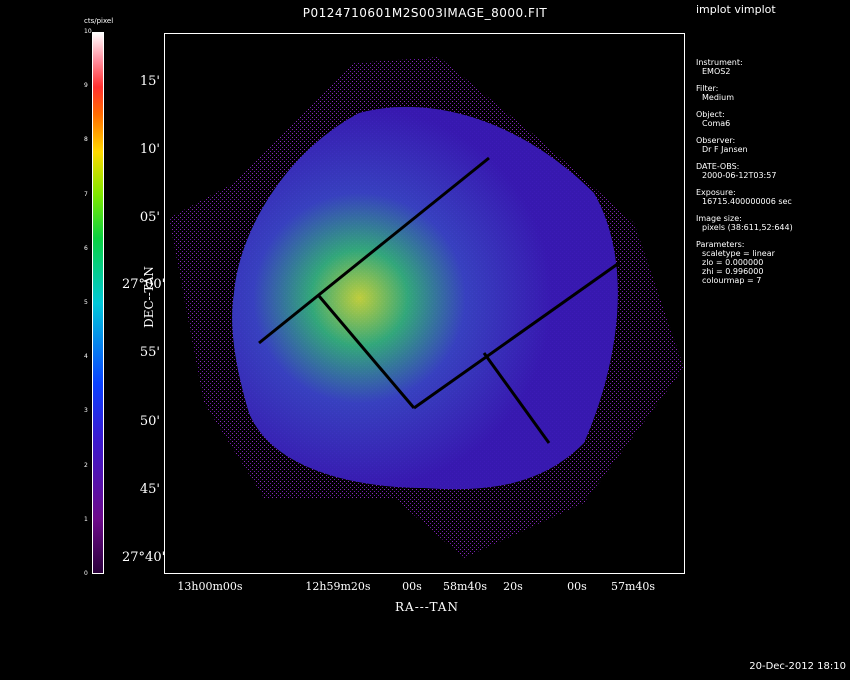 The image size is (850, 680). Describe the element at coordinates (148, 297) in the screenshot. I see `y-axis-label: DEC--TAN` at that location.